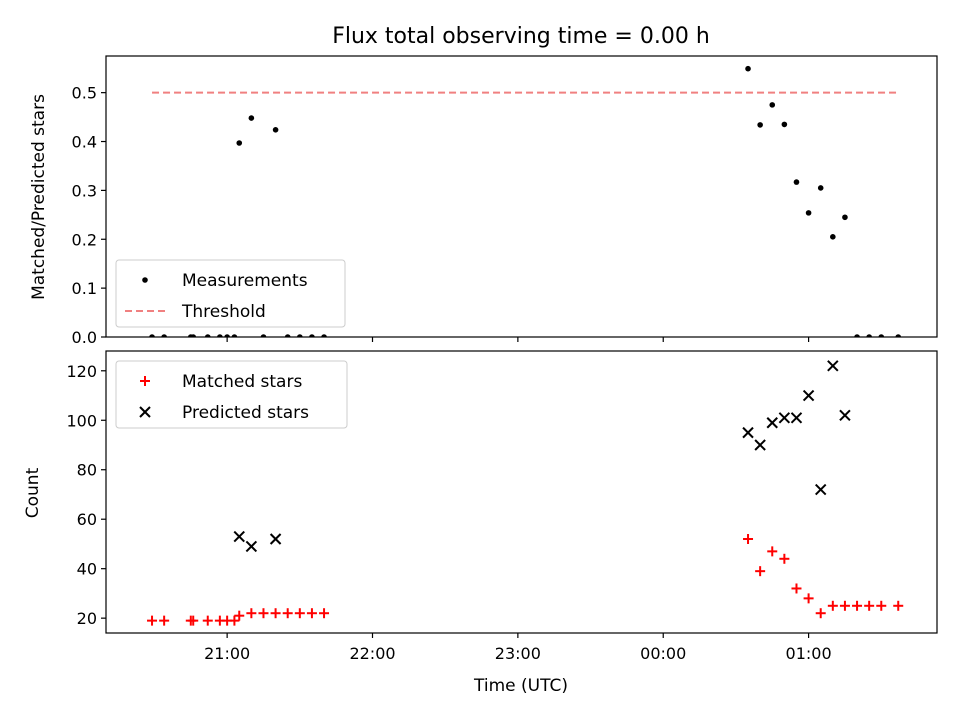 The height and width of the screenshot is (720, 960). What do you see at coordinates (245, 281) in the screenshot?
I see `legend-label: Measurements` at bounding box center [245, 281].